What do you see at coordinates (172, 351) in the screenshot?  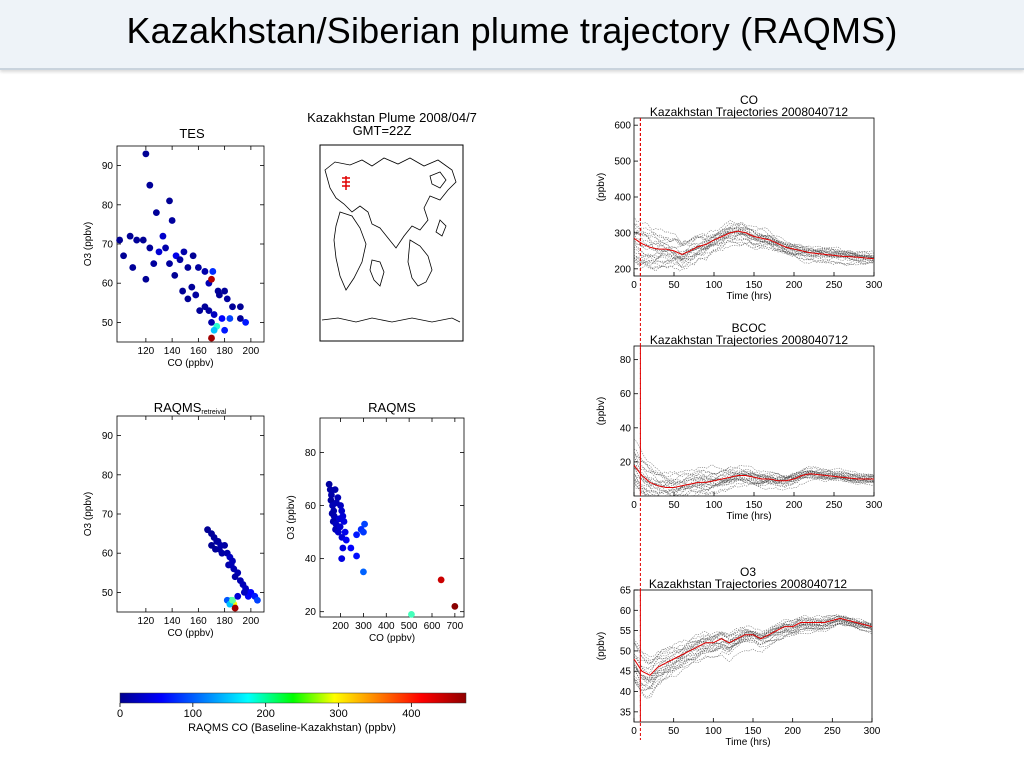 I see `x-tick-label: 140` at bounding box center [172, 351].